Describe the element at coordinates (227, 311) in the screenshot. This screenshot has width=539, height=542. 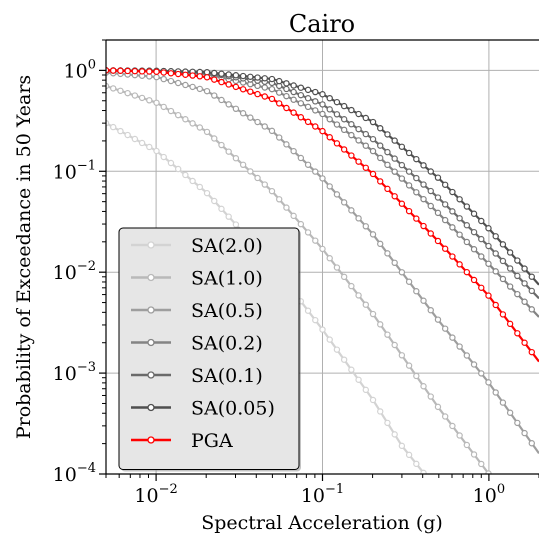
I see `legend-label-sa-0-5: SA(0.5)` at that location.